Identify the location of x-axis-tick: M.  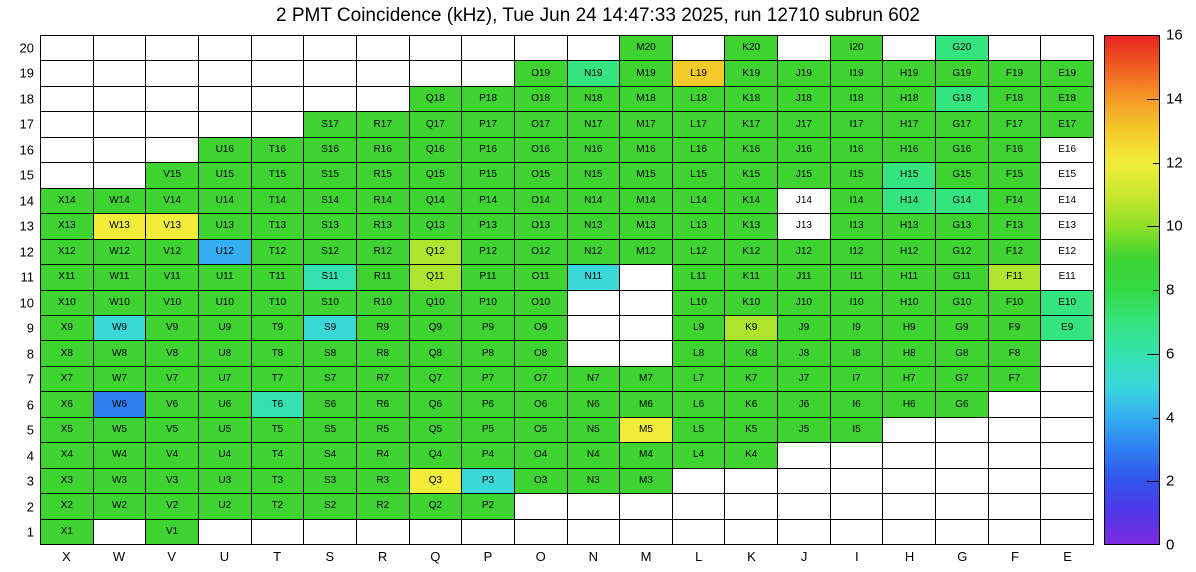
(646, 556).